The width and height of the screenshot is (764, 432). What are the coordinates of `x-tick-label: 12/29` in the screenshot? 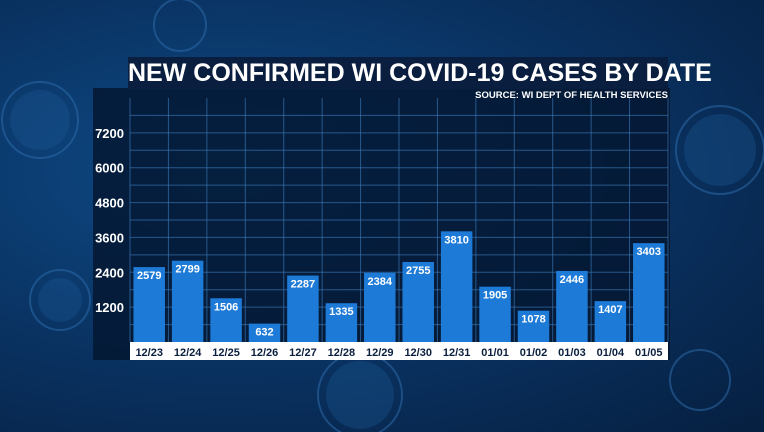 It's located at (380, 353).